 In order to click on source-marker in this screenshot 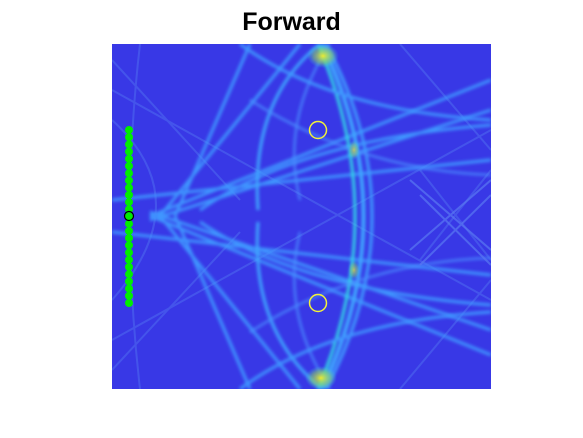, I will do `click(129, 216)`.